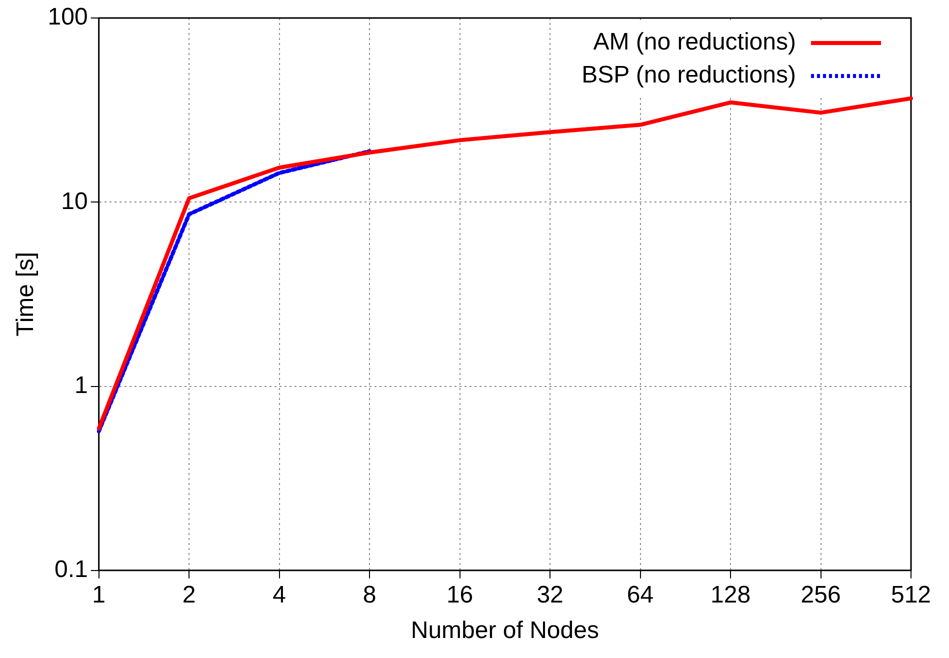 This screenshot has height=658, width=949. Describe the element at coordinates (730, 594) in the screenshot. I see `x-tick-label: 128` at that location.